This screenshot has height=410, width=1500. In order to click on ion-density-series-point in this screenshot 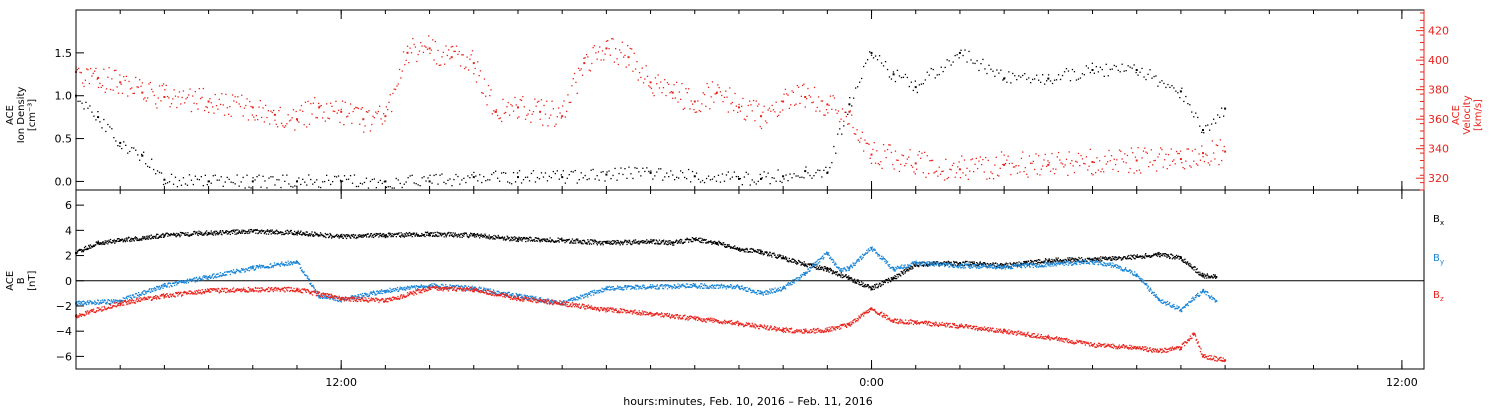, I will do `click(562, 177)`.